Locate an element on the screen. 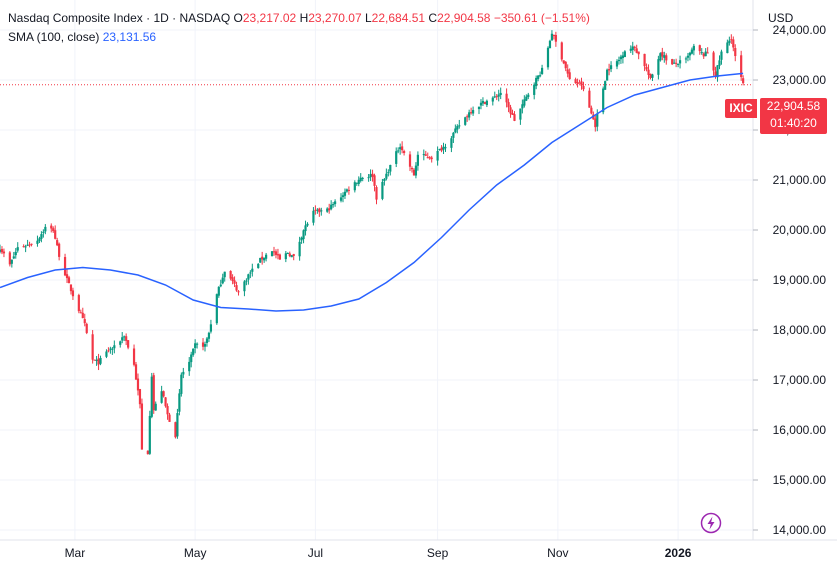 This screenshot has width=837, height=564. last-price: 22,904.58 is located at coordinates (793, 106).